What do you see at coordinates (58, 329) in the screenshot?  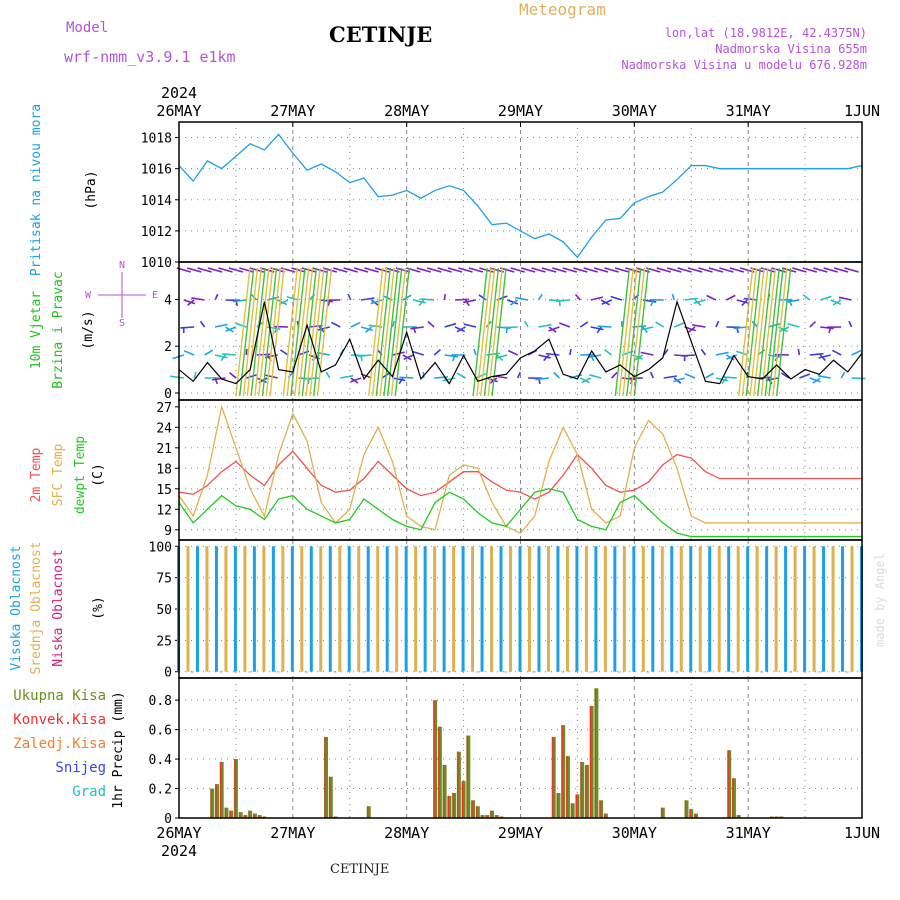 I see `wind-axis-subtitle: Brzina i Pravac` at bounding box center [58, 329].